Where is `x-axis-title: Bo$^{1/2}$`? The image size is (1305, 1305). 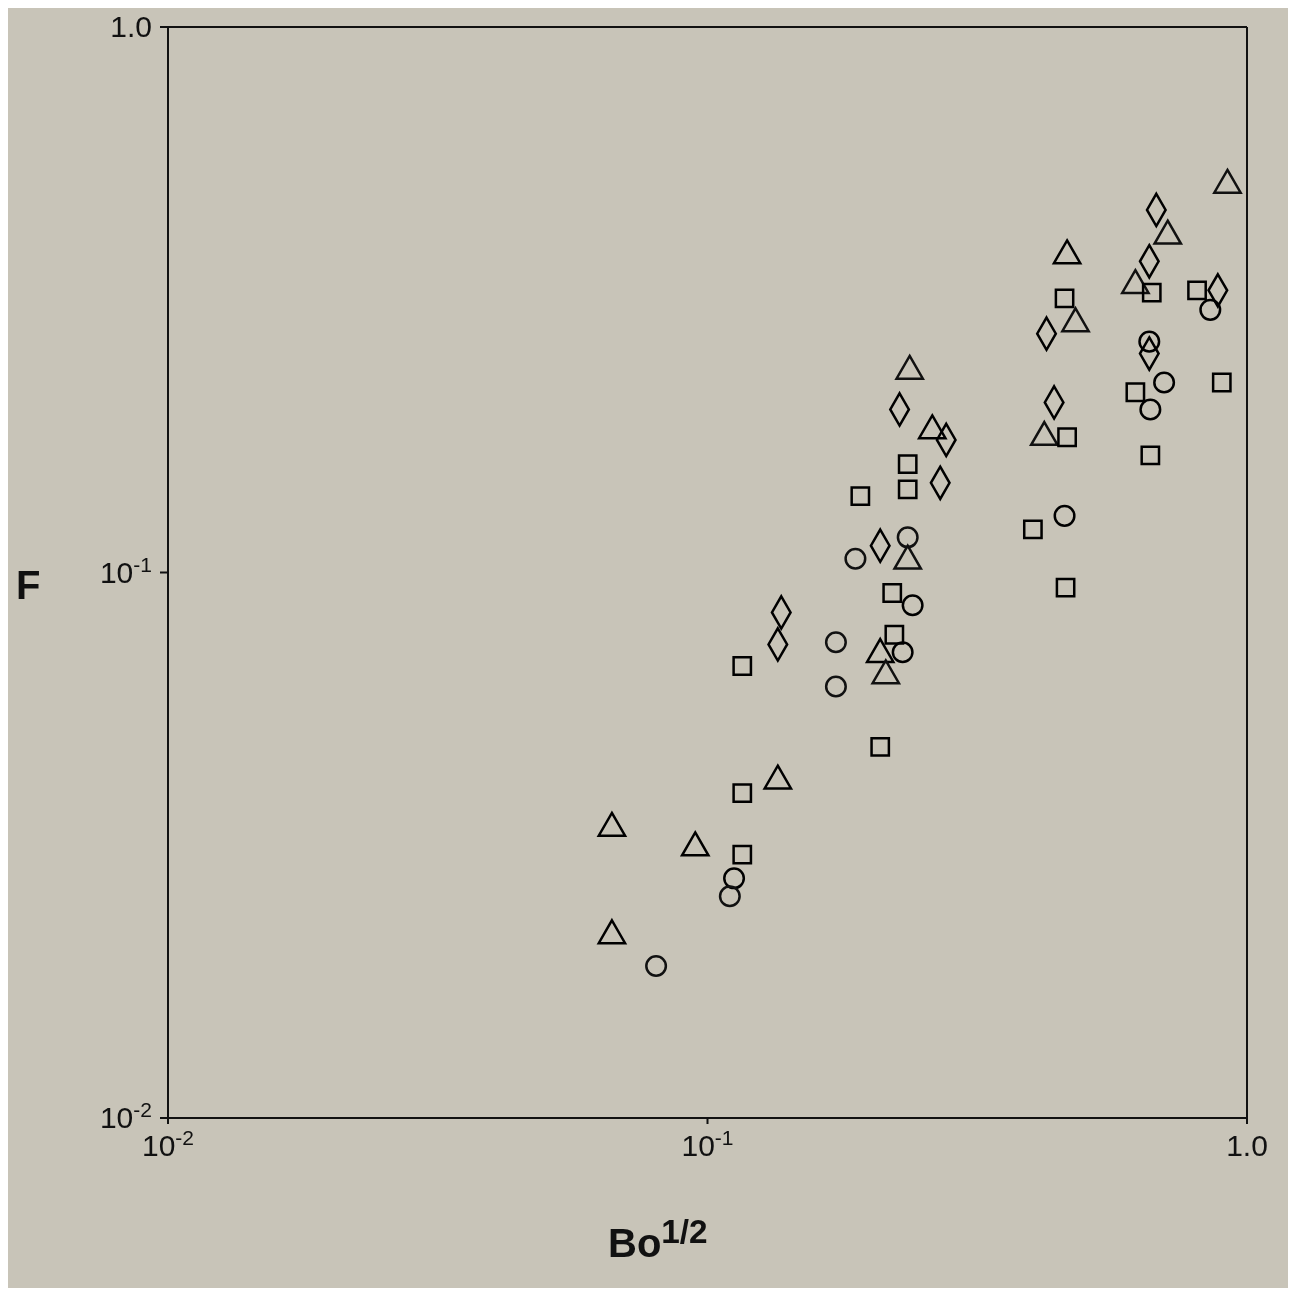 x-axis-title: Bo$^{1/2}$ is located at coordinates (658, 1240).